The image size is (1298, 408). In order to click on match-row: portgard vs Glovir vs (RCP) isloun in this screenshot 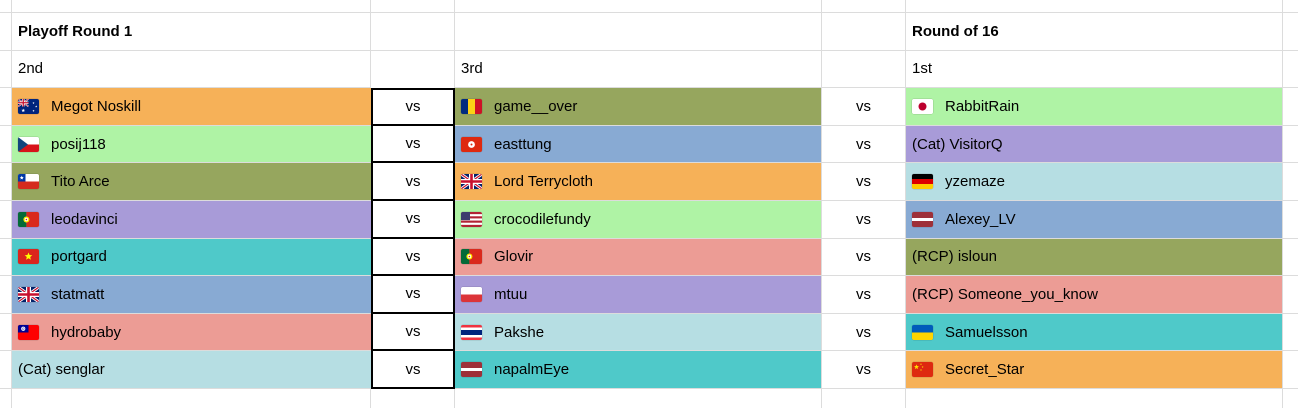, I will do `click(649, 257)`.